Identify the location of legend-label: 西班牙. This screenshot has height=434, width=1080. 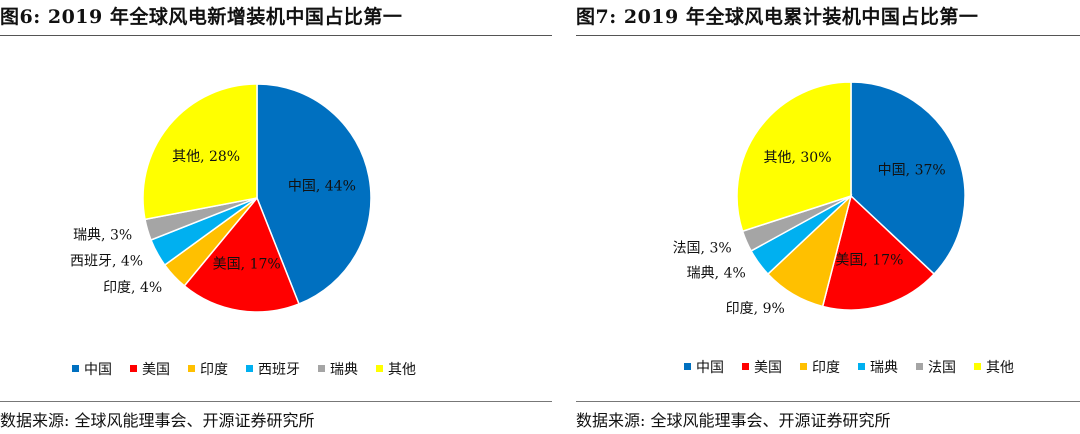
(279, 370).